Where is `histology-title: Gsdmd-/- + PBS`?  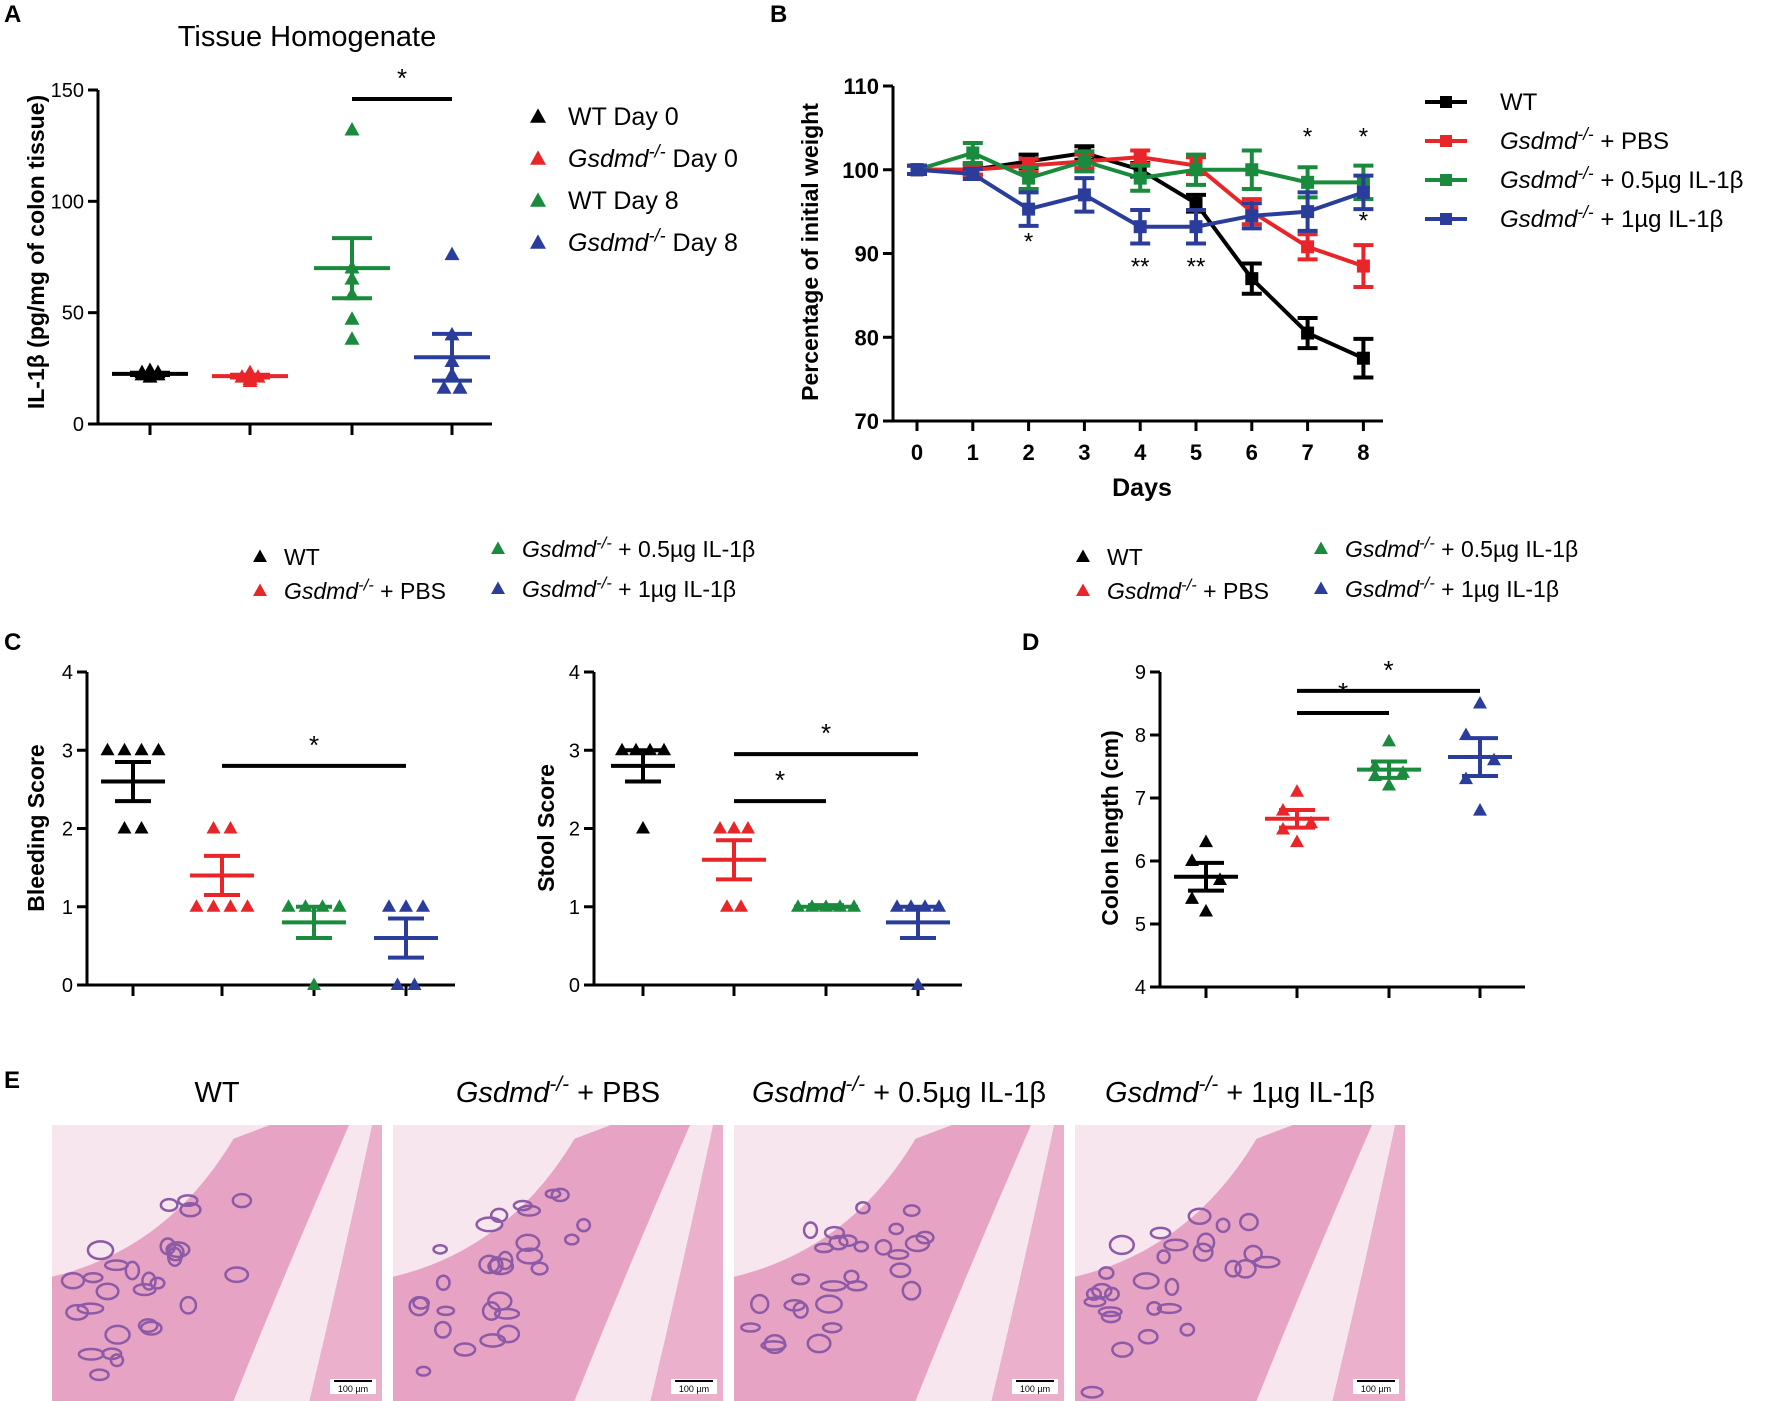 histology-title: Gsdmd-/- + PBS is located at coordinates (558, 1091).